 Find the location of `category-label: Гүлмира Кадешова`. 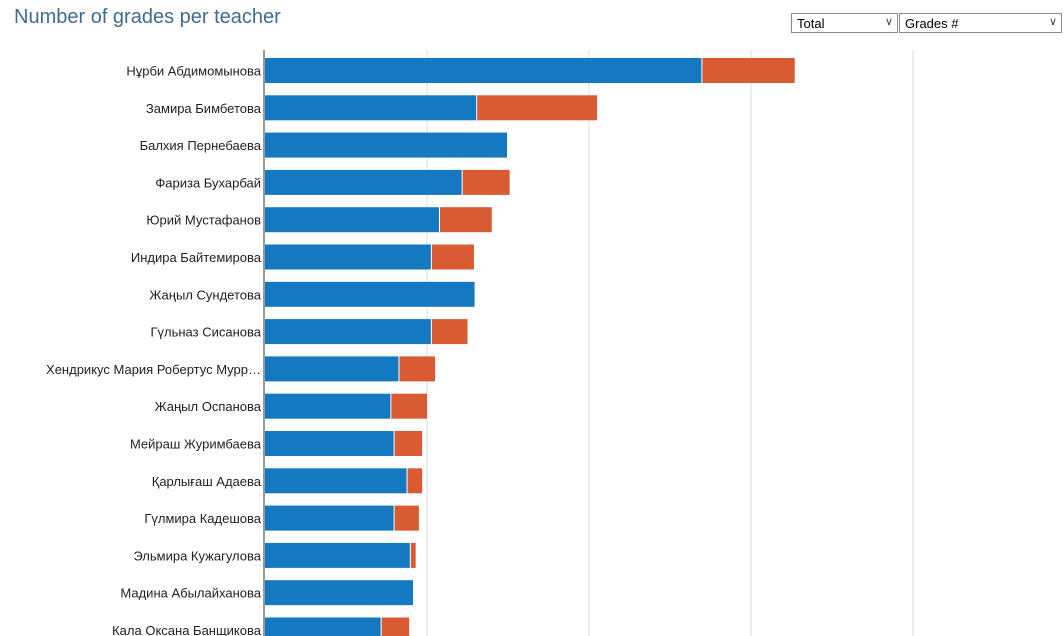

category-label: Гүлмира Кадешова is located at coordinates (202, 518).